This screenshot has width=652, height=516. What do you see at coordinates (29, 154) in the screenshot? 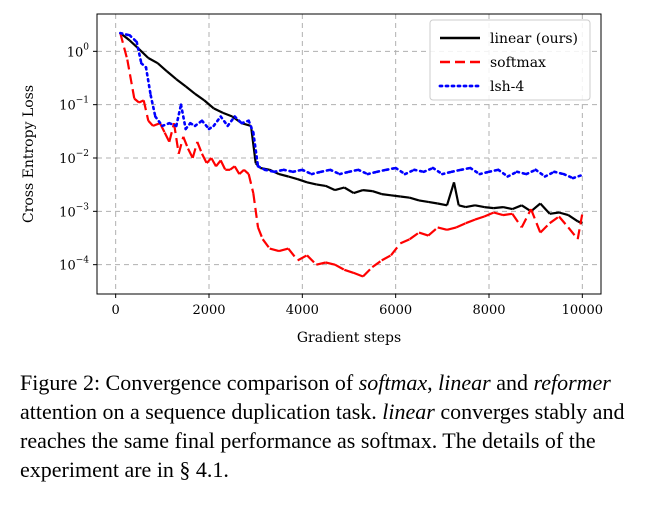
I see `y-axis-label: Cross Entropy Loss` at bounding box center [29, 154].